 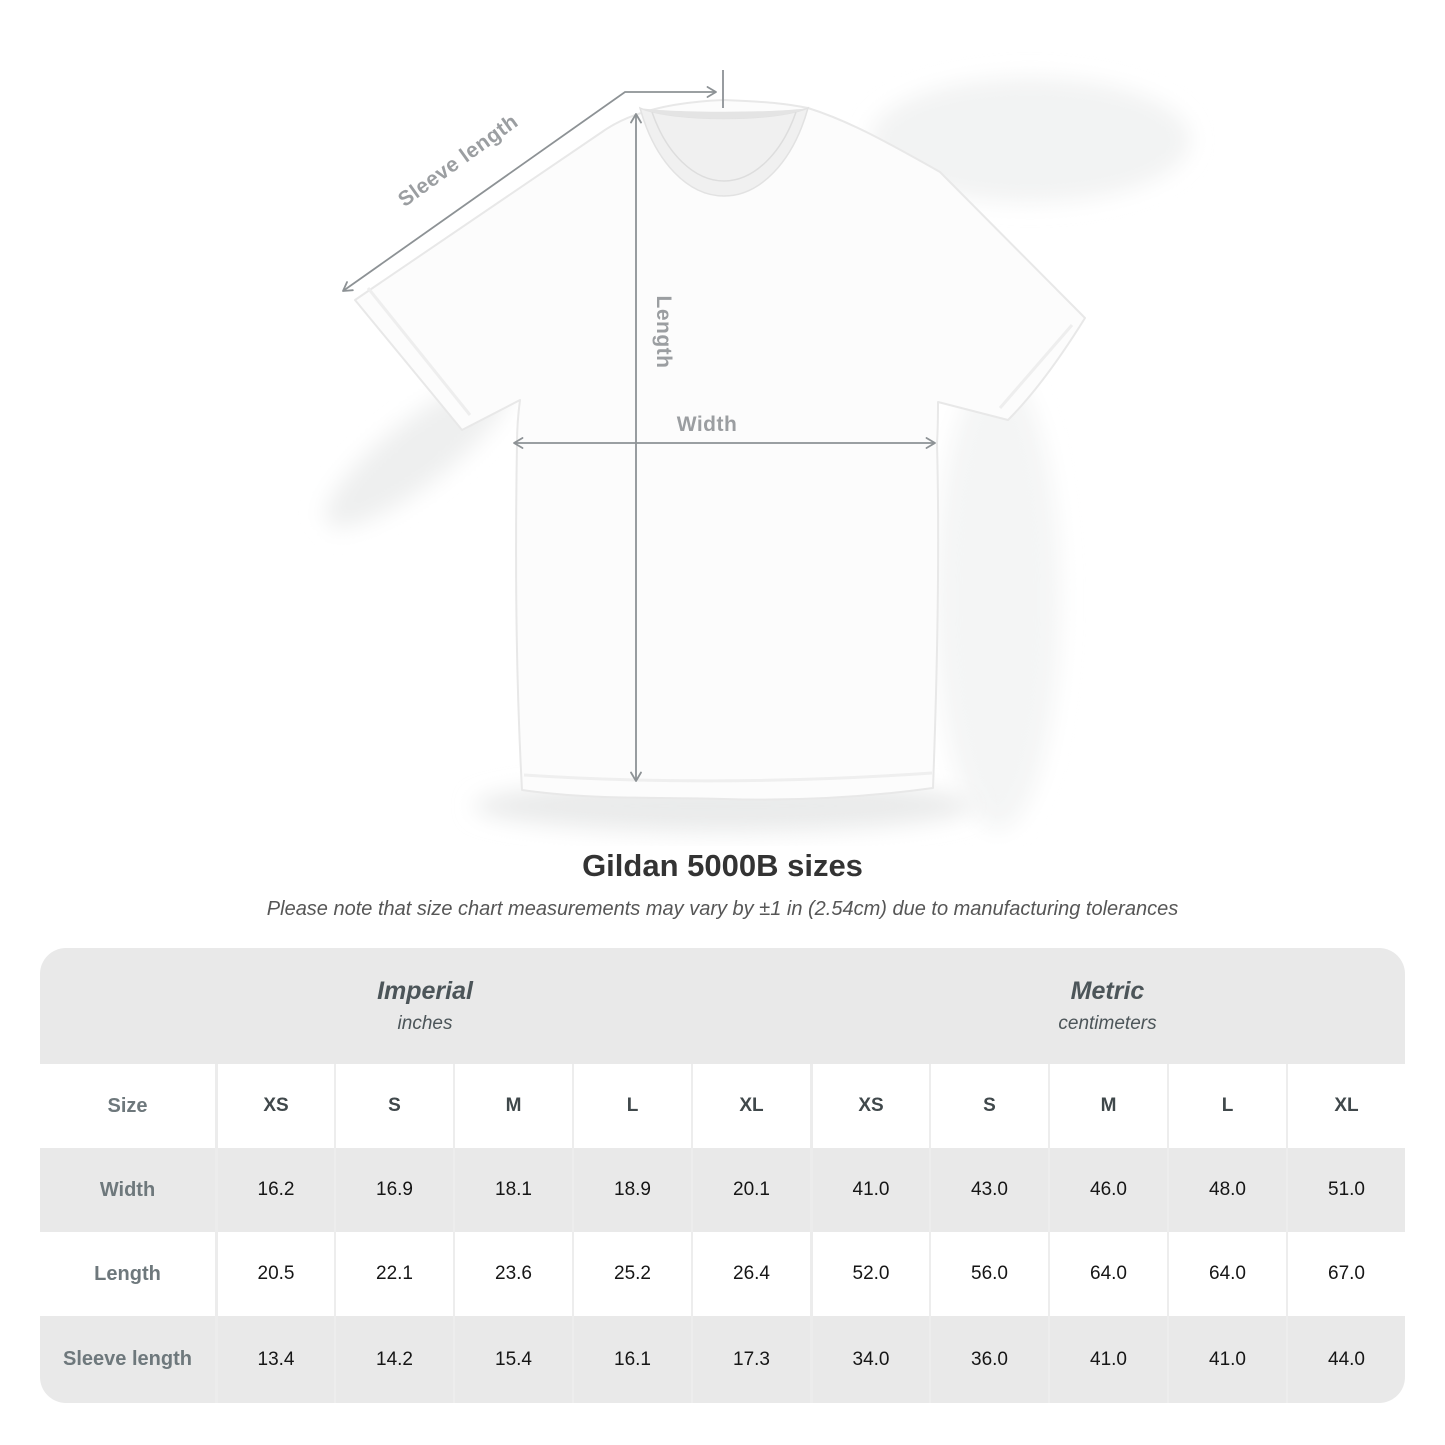 I want to click on value-cell: 20.5, so click(x=274, y=1274).